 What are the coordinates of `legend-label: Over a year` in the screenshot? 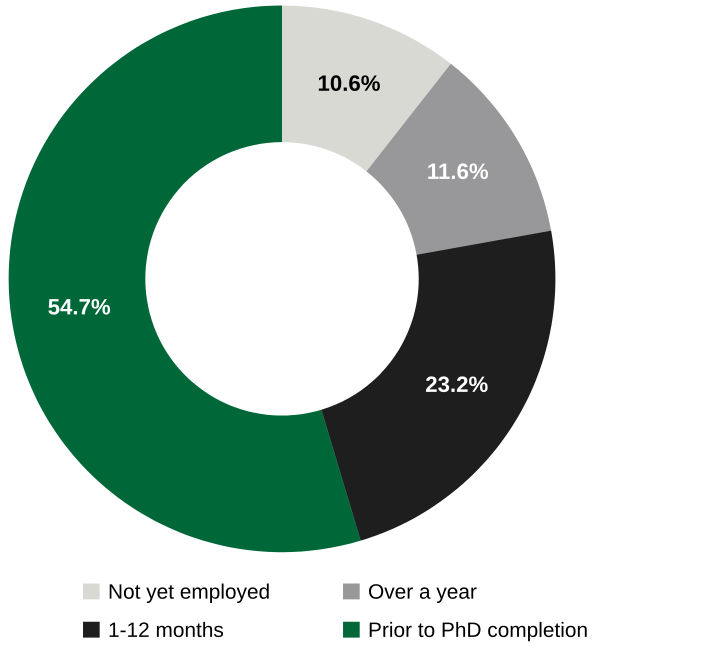 It's located at (423, 593).